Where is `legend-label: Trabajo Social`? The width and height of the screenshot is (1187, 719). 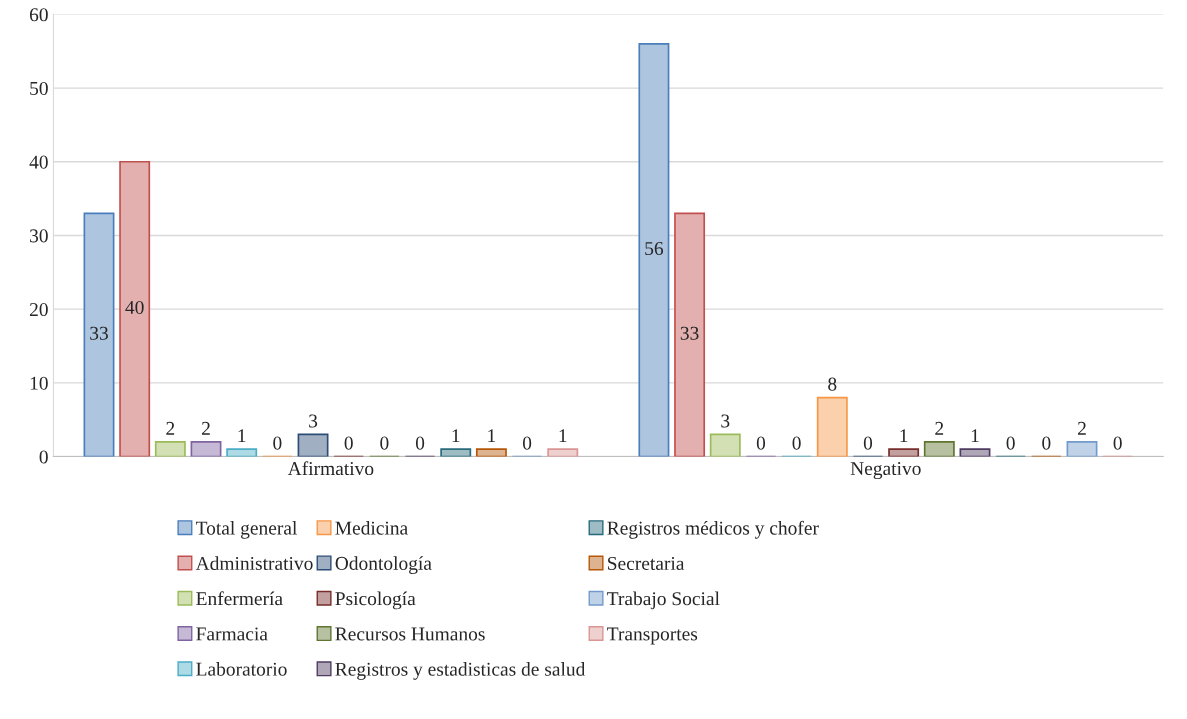 legend-label: Trabajo Social is located at coordinates (663, 600).